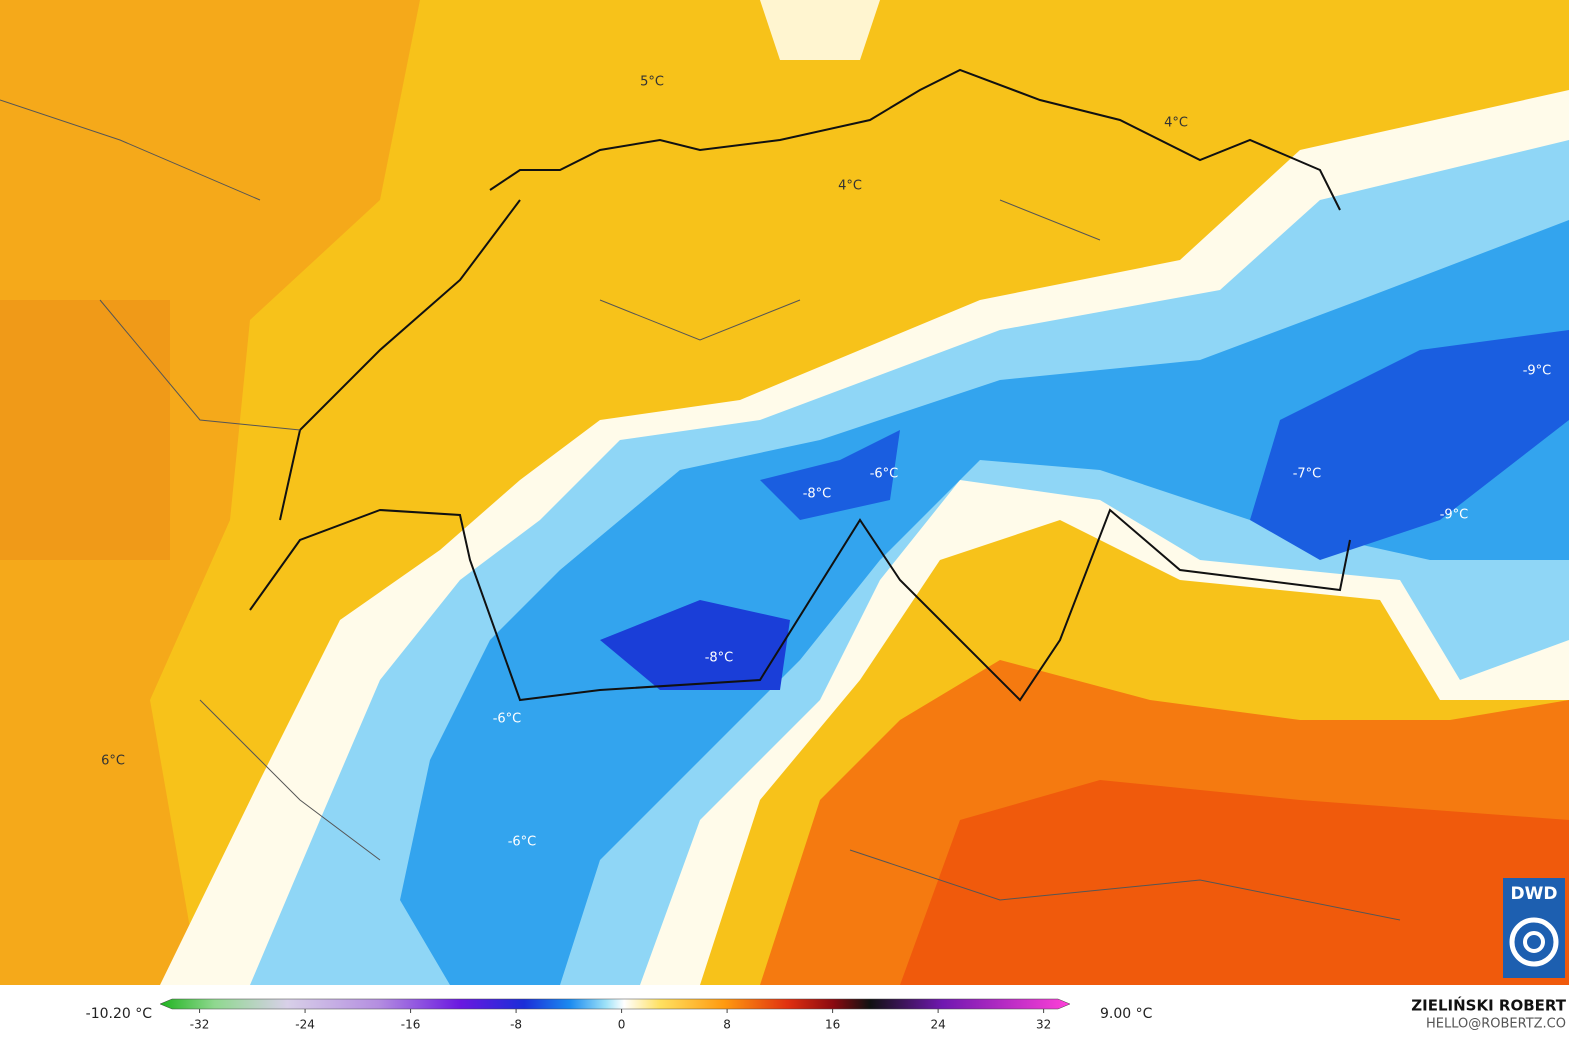 This screenshot has height=1039, width=1569. I want to click on min-label: -10.20 °C, so click(119, 1014).